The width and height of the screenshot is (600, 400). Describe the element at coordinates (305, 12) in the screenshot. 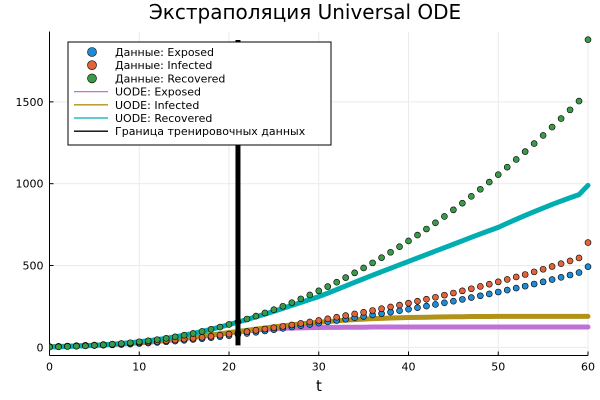

I see `chart-title: Экстраполяция Universal ODE` at that location.